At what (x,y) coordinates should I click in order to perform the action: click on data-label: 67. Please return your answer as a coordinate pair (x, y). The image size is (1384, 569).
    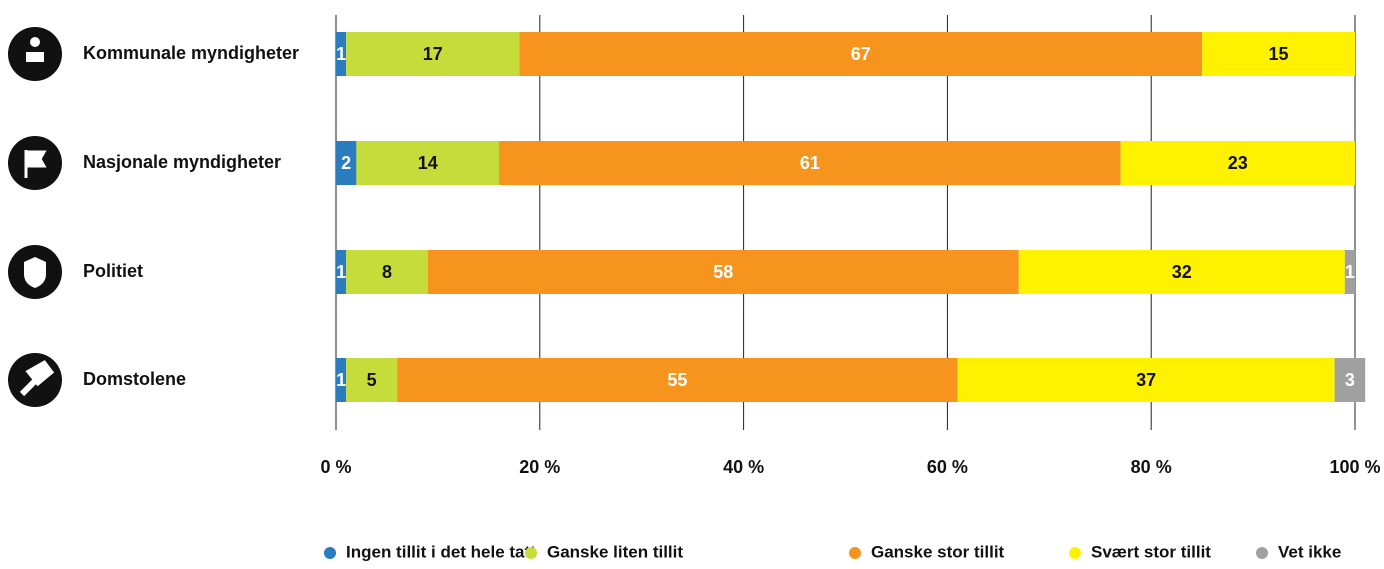
    Looking at the image, I should click on (861, 54).